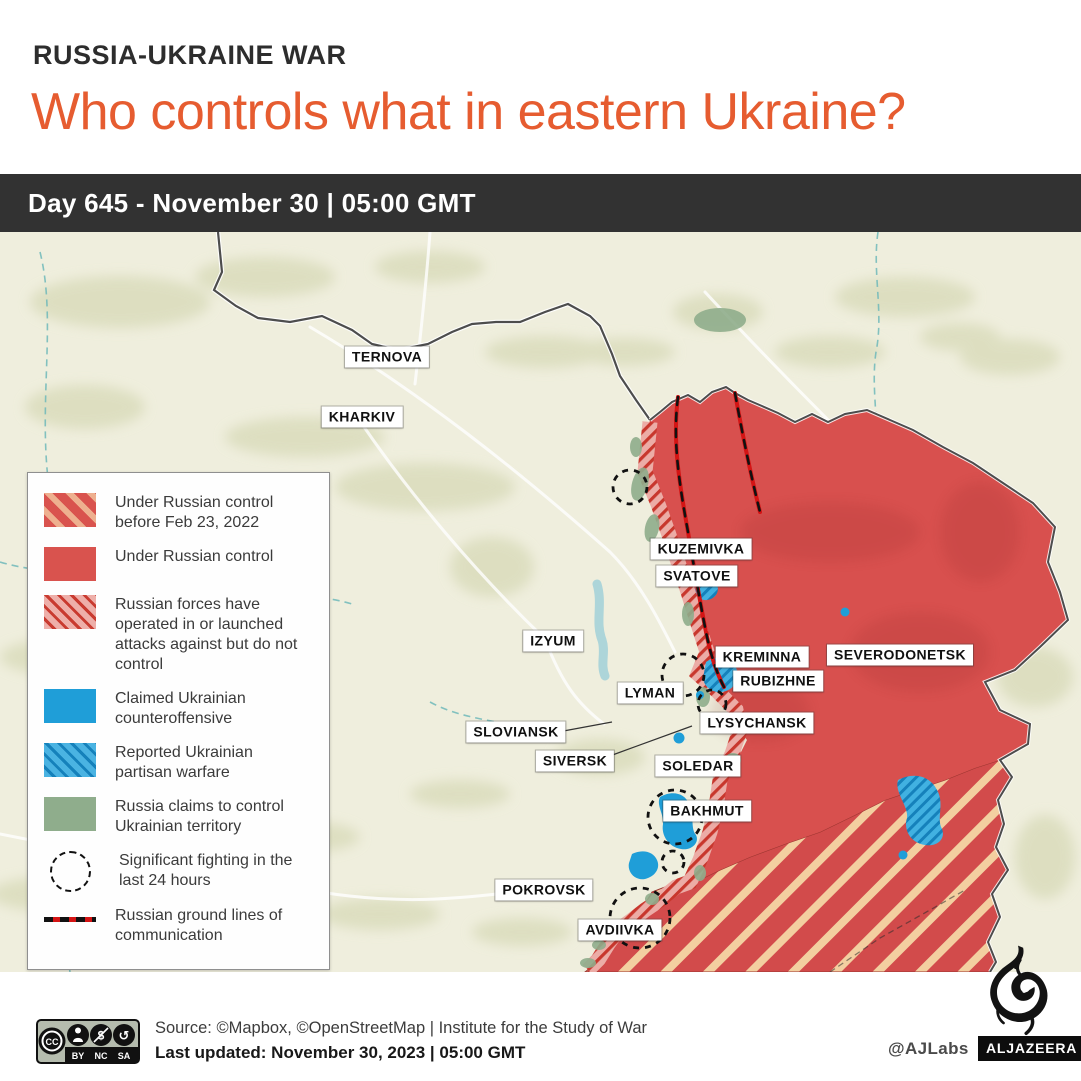 This screenshot has width=1081, height=1081. I want to click on city-label-soledar: SOLEDAR, so click(698, 766).